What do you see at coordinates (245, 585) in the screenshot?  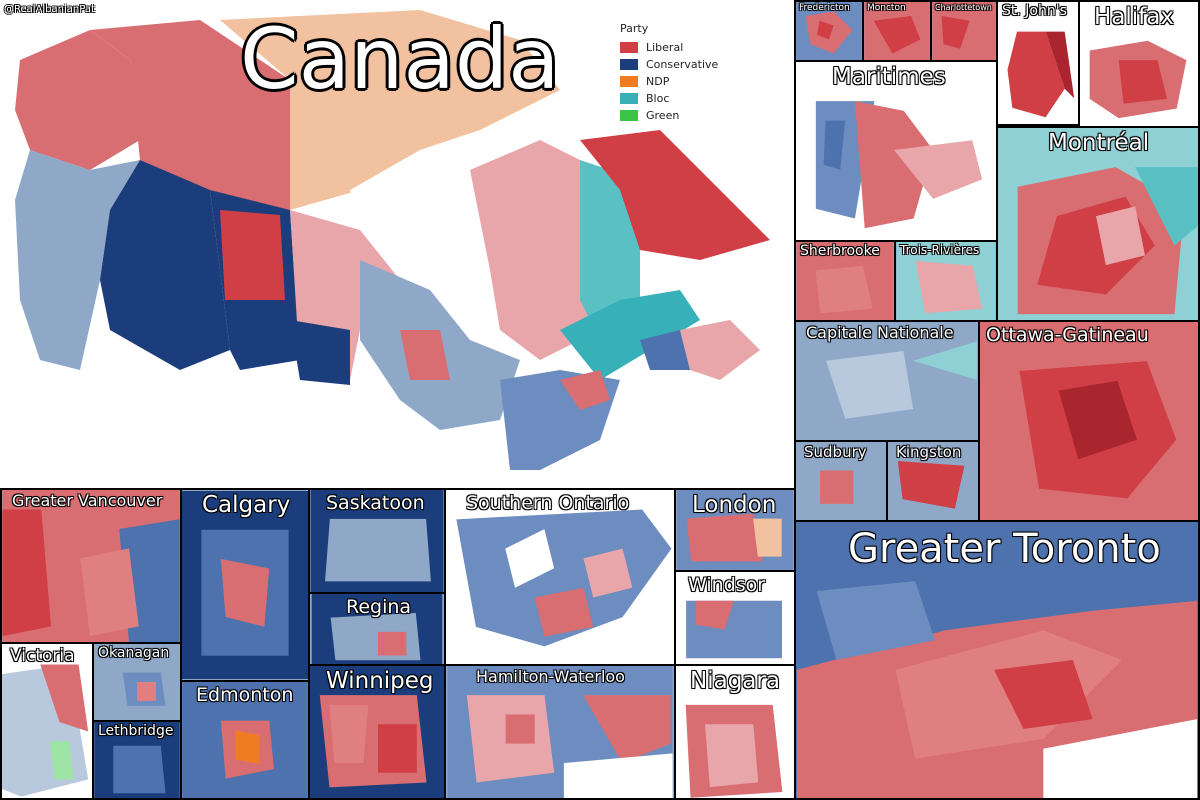 I see `inset-calgary: Calgary` at bounding box center [245, 585].